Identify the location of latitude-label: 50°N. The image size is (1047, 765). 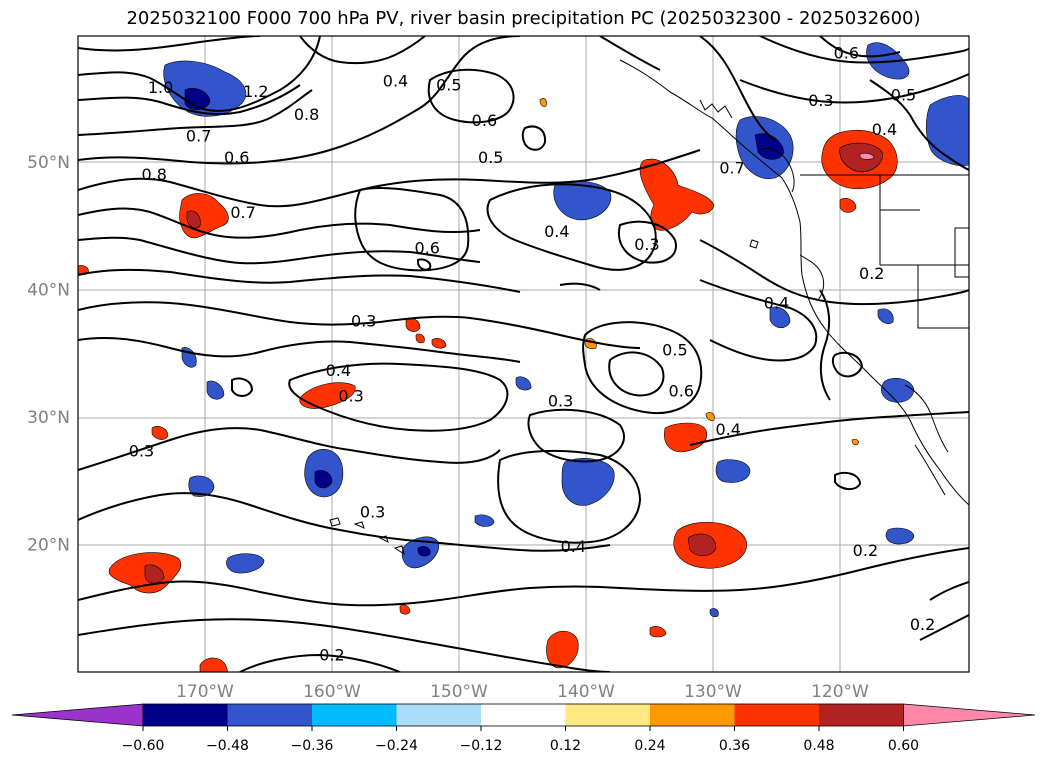
(48, 163).